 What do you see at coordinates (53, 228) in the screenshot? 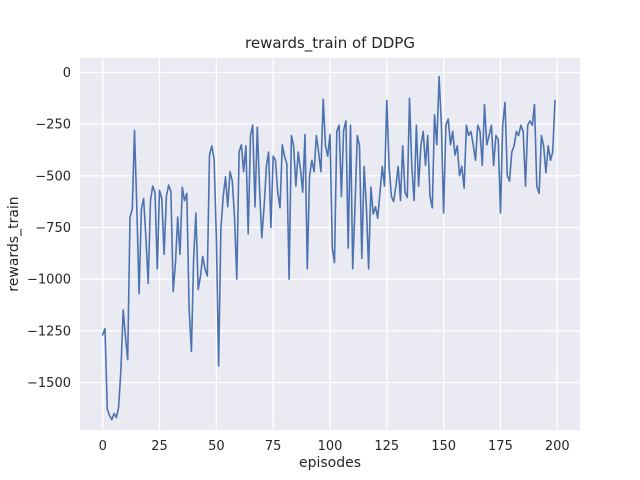
I see `y-tick-label: −750` at bounding box center [53, 228].